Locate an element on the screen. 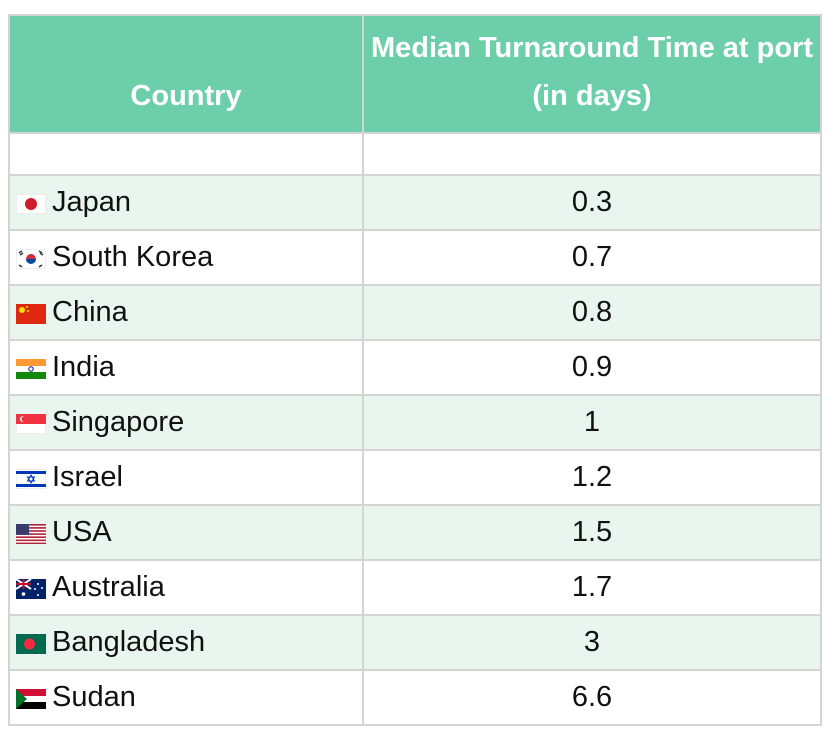 Image resolution: width=836 pixels, height=754 pixels. row: Sudan 6.6 is located at coordinates (415, 697).